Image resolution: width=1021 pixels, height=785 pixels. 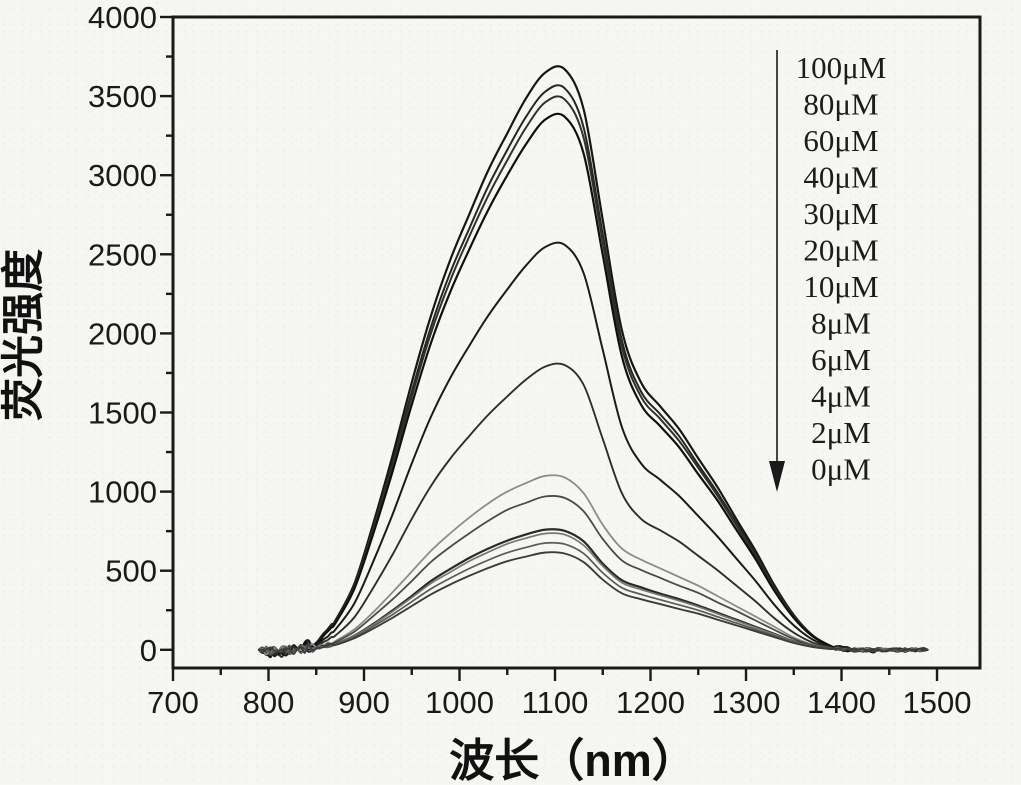 I want to click on x-tick-label: 1500, so click(x=937, y=702).